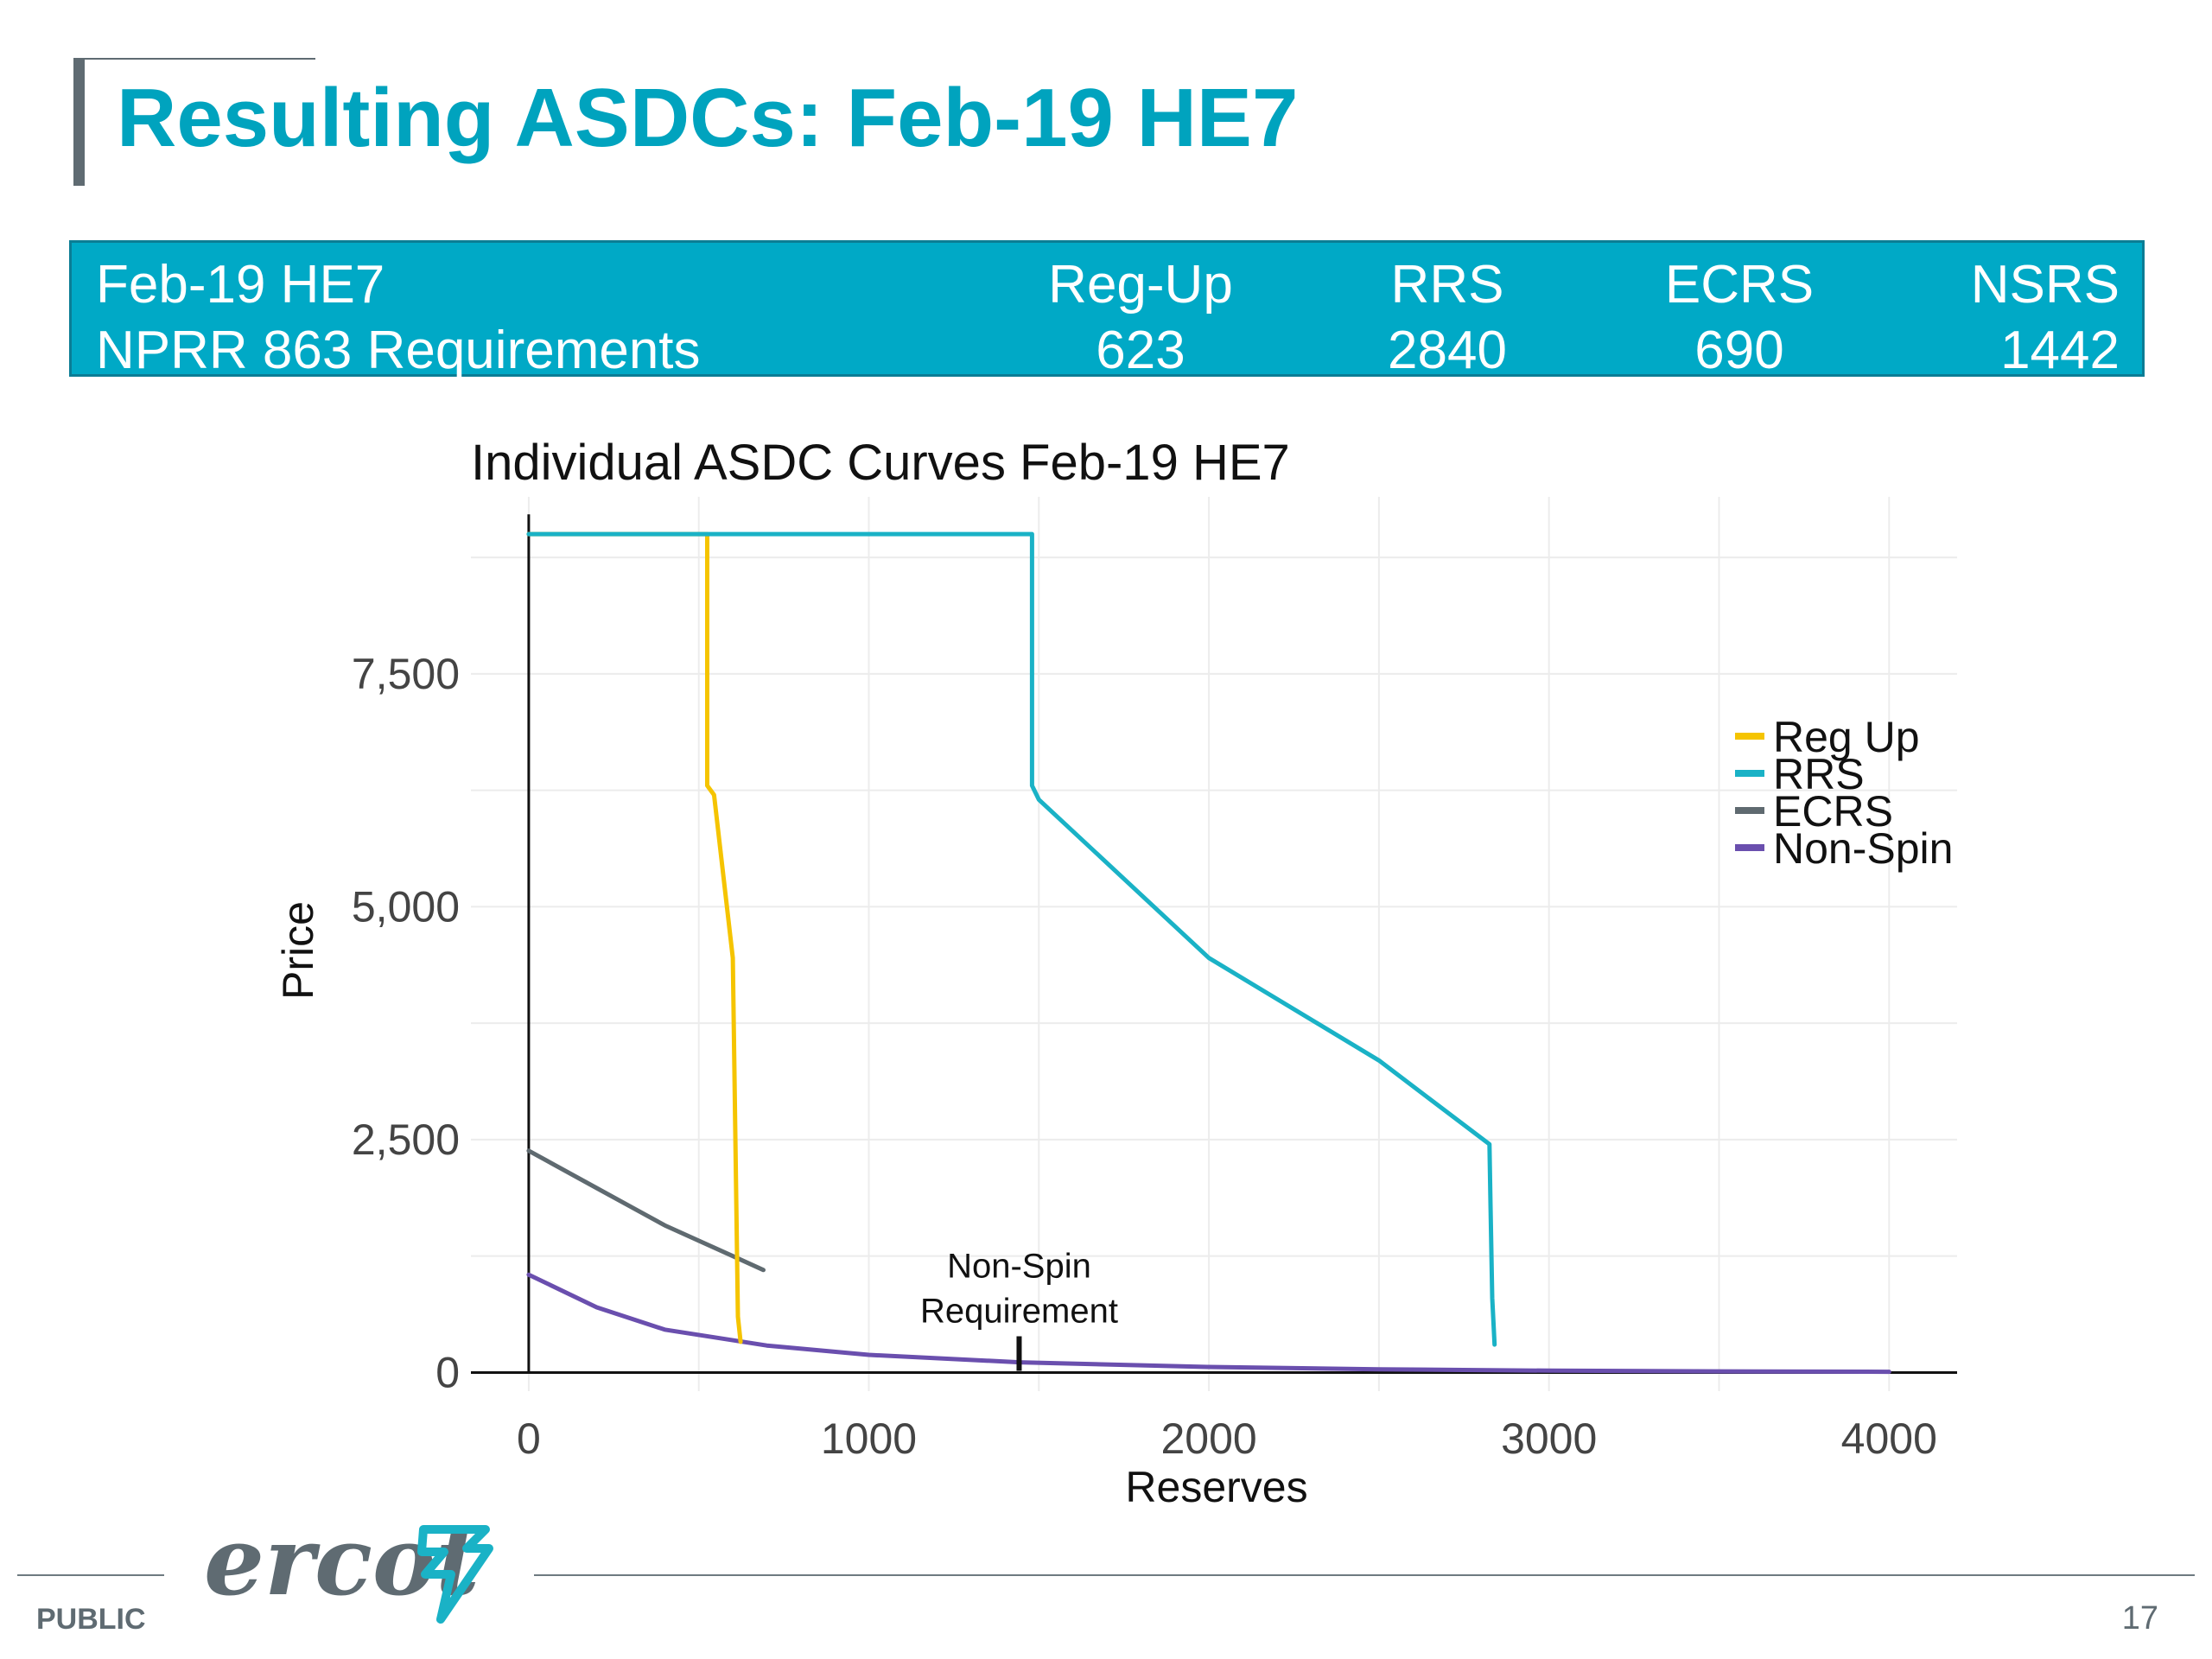 Image resolution: width=2212 pixels, height=1659 pixels. What do you see at coordinates (1216, 1487) in the screenshot?
I see `x-axis-label: Reserves` at bounding box center [1216, 1487].